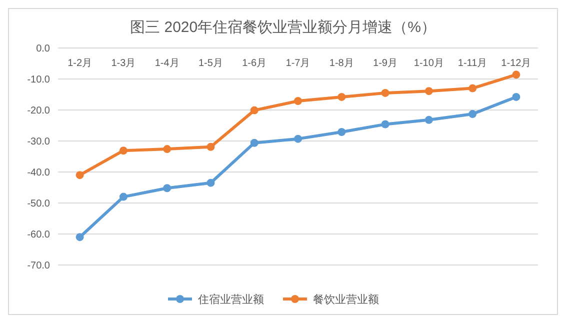  What do you see at coordinates (298, 63) in the screenshot?
I see `x-tick-label: 1-7月` at bounding box center [298, 63].